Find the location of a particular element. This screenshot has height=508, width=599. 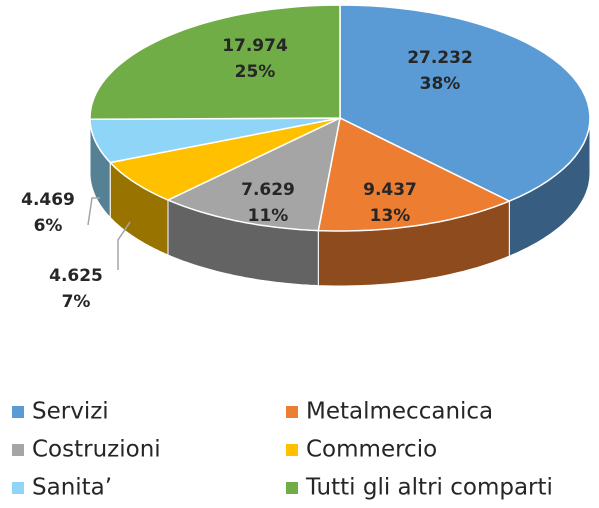

value-label: 27.232 is located at coordinates (440, 58).